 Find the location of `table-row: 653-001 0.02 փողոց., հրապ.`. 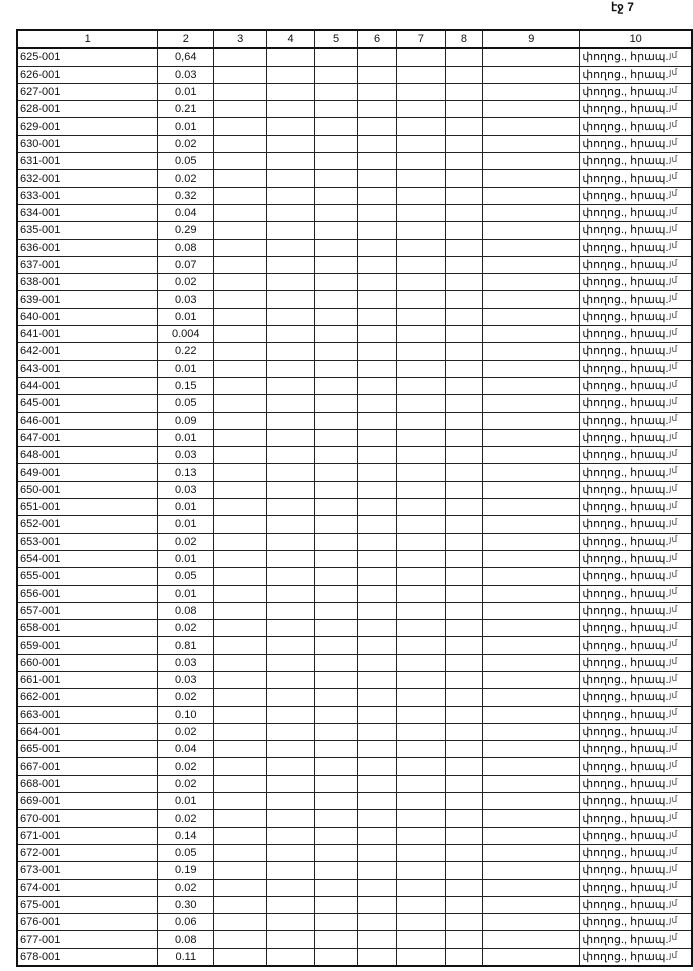

table-row: 653-001 0.02 փողոց., հրապ. is located at coordinates (354, 541).